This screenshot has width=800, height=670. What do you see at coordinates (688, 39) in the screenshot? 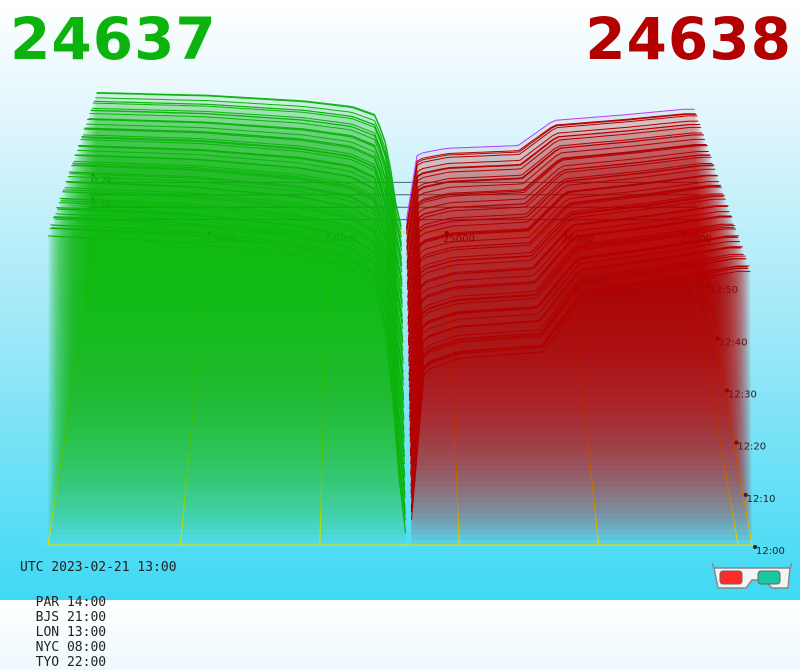
I see `ask-price: 24638` at bounding box center [688, 39].